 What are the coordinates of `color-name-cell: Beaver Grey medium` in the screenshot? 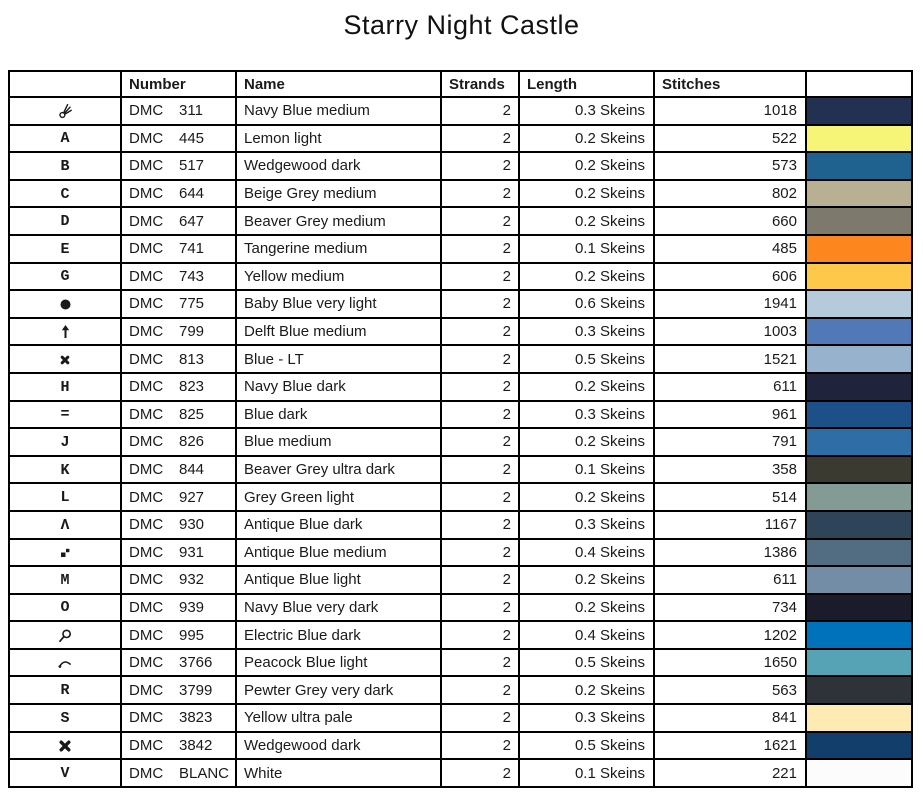 It's located at (338, 221).